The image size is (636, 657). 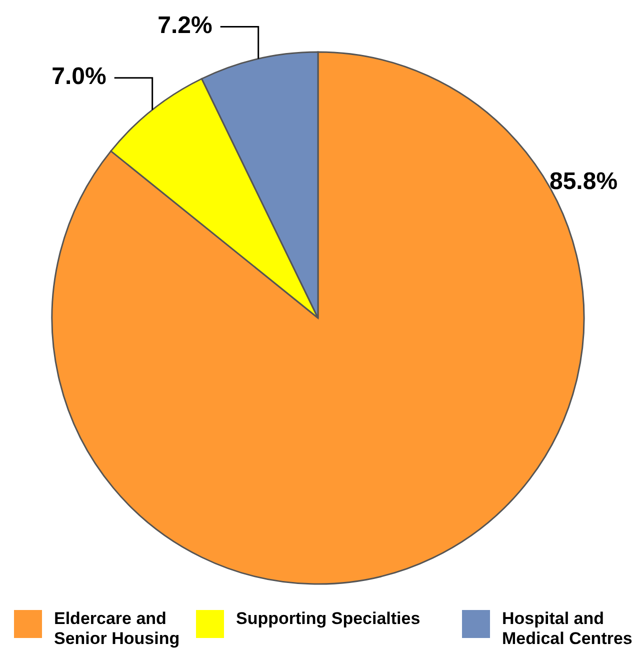 What do you see at coordinates (328, 618) in the screenshot?
I see `legend-label: Supporting Specialties` at bounding box center [328, 618].